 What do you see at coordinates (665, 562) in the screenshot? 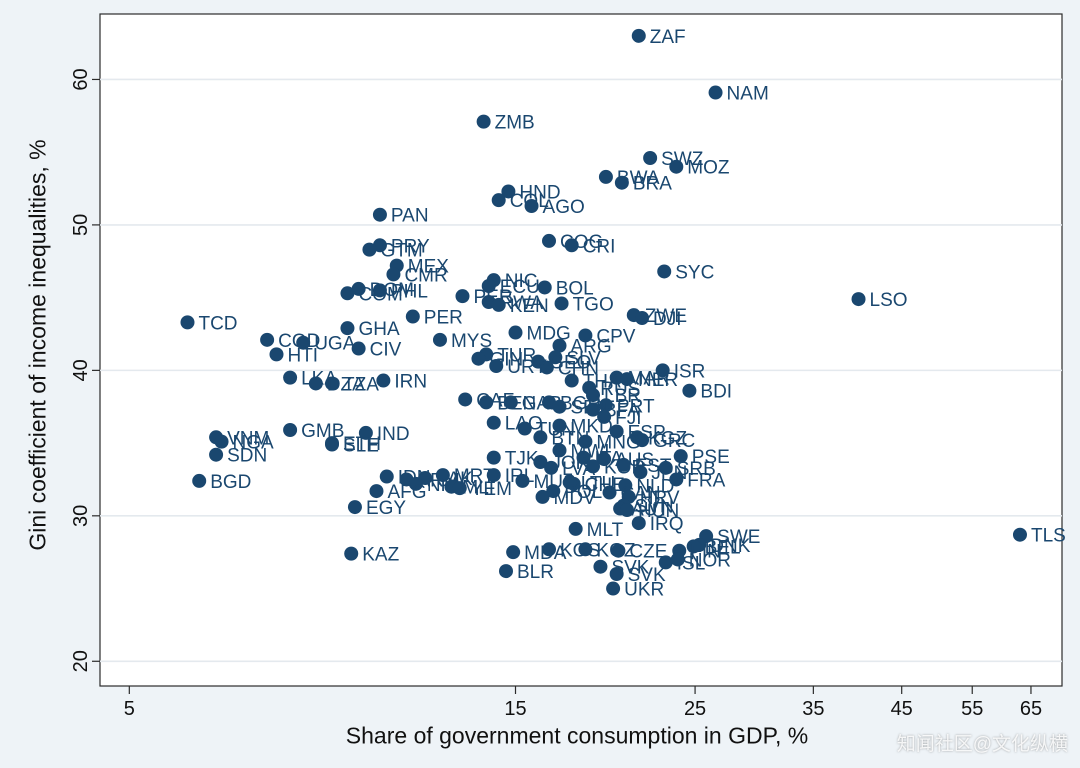
I see `point-isl` at bounding box center [665, 562].